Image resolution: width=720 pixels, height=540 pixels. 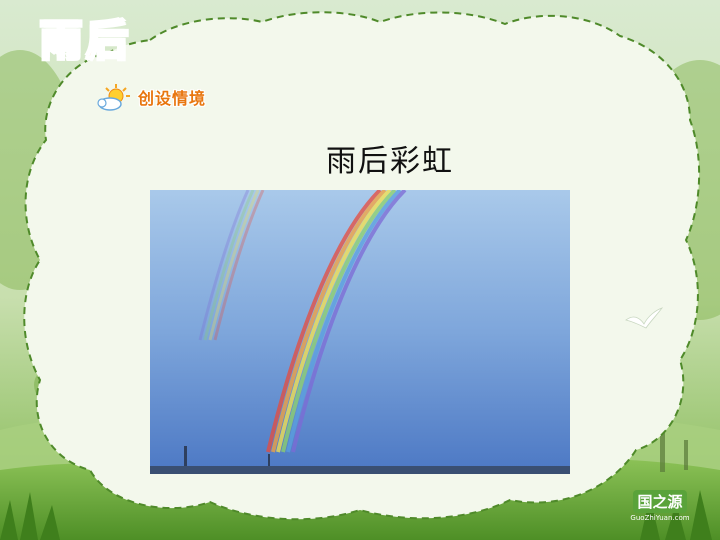 I want to click on brand-watermark: 国之源 GuoZhiYuan.com, so click(x=660, y=506).